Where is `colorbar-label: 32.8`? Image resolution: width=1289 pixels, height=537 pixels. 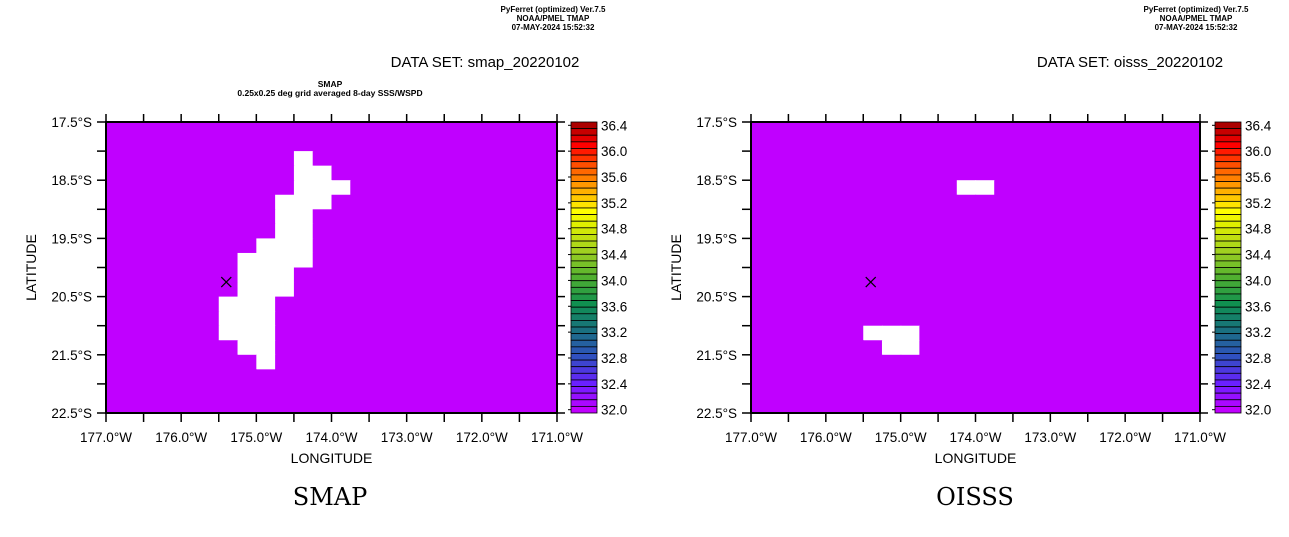
colorbar-label: 32.8 is located at coordinates (614, 358).